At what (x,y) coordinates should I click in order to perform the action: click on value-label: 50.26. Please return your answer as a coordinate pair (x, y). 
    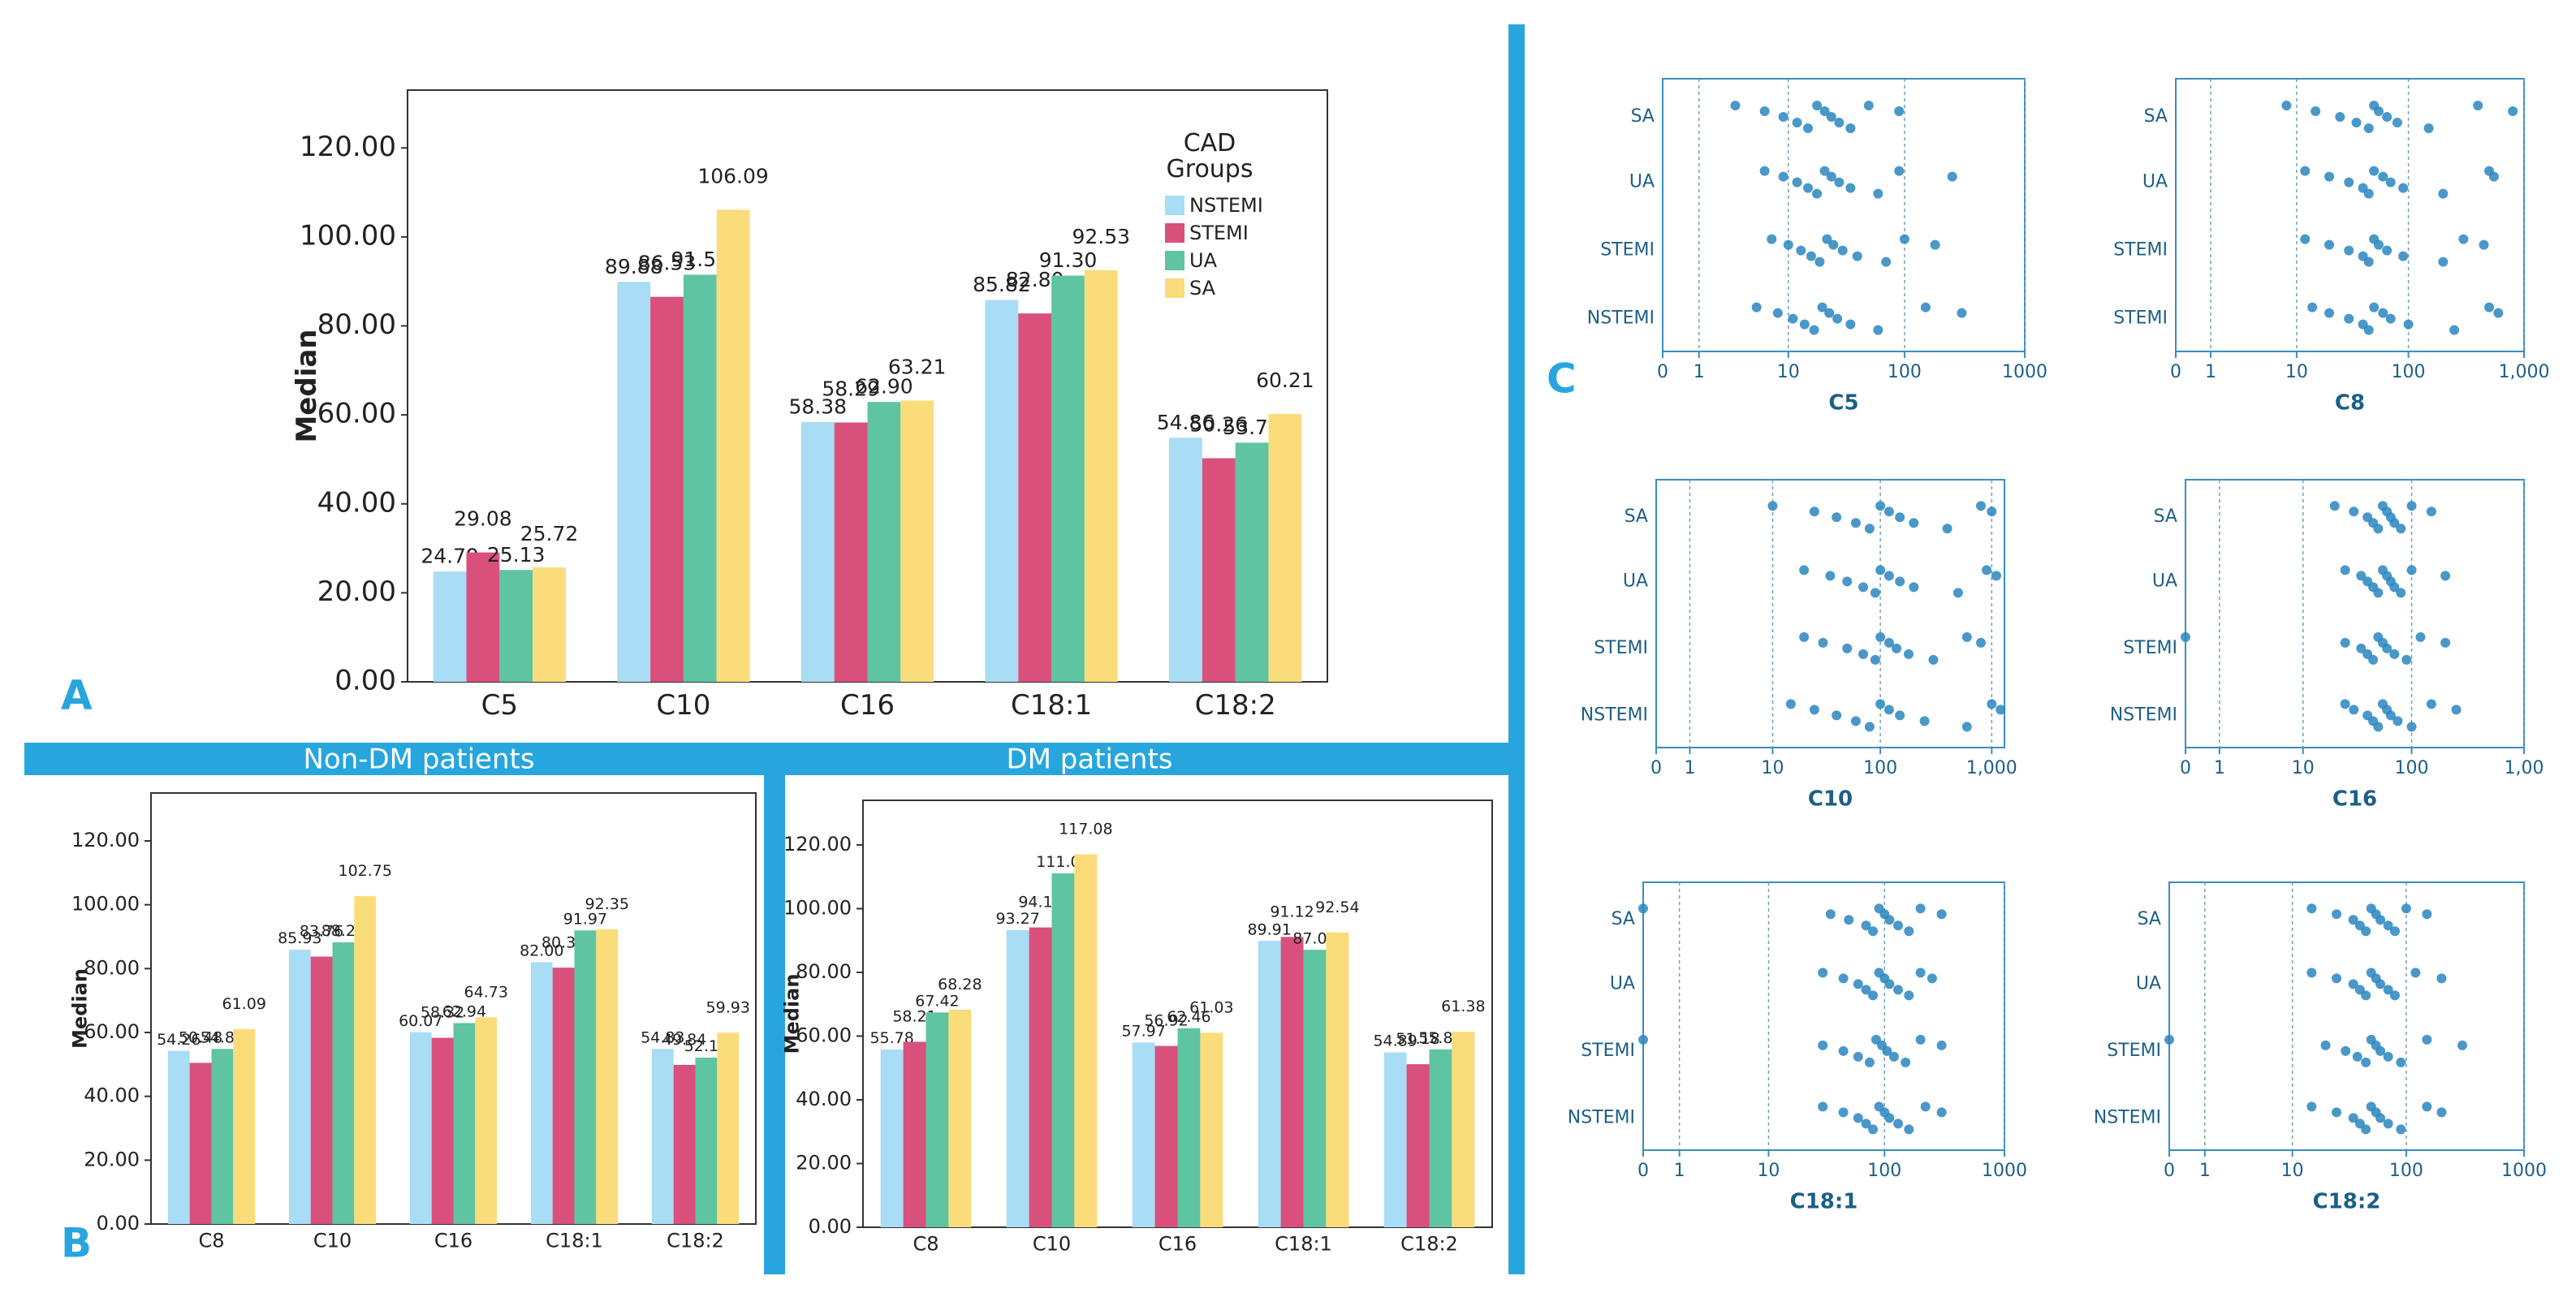
    Looking at the image, I should click on (1219, 425).